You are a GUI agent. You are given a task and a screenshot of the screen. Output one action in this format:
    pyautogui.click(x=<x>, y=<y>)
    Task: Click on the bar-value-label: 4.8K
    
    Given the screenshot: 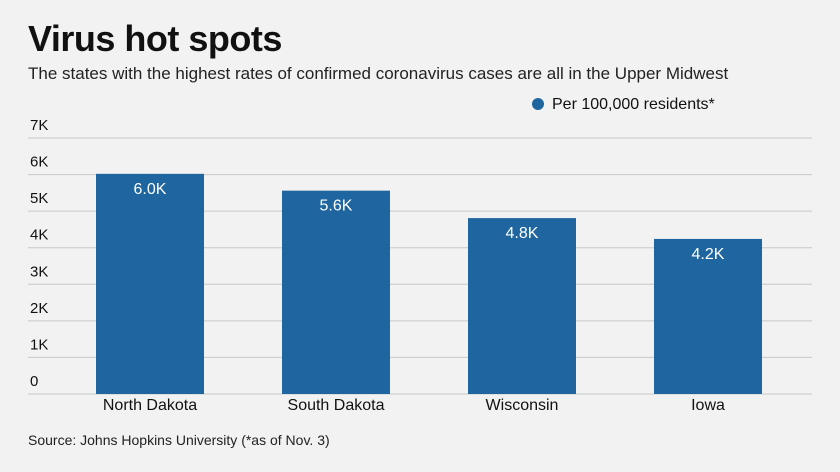 What is the action you would take?
    pyautogui.click(x=522, y=233)
    